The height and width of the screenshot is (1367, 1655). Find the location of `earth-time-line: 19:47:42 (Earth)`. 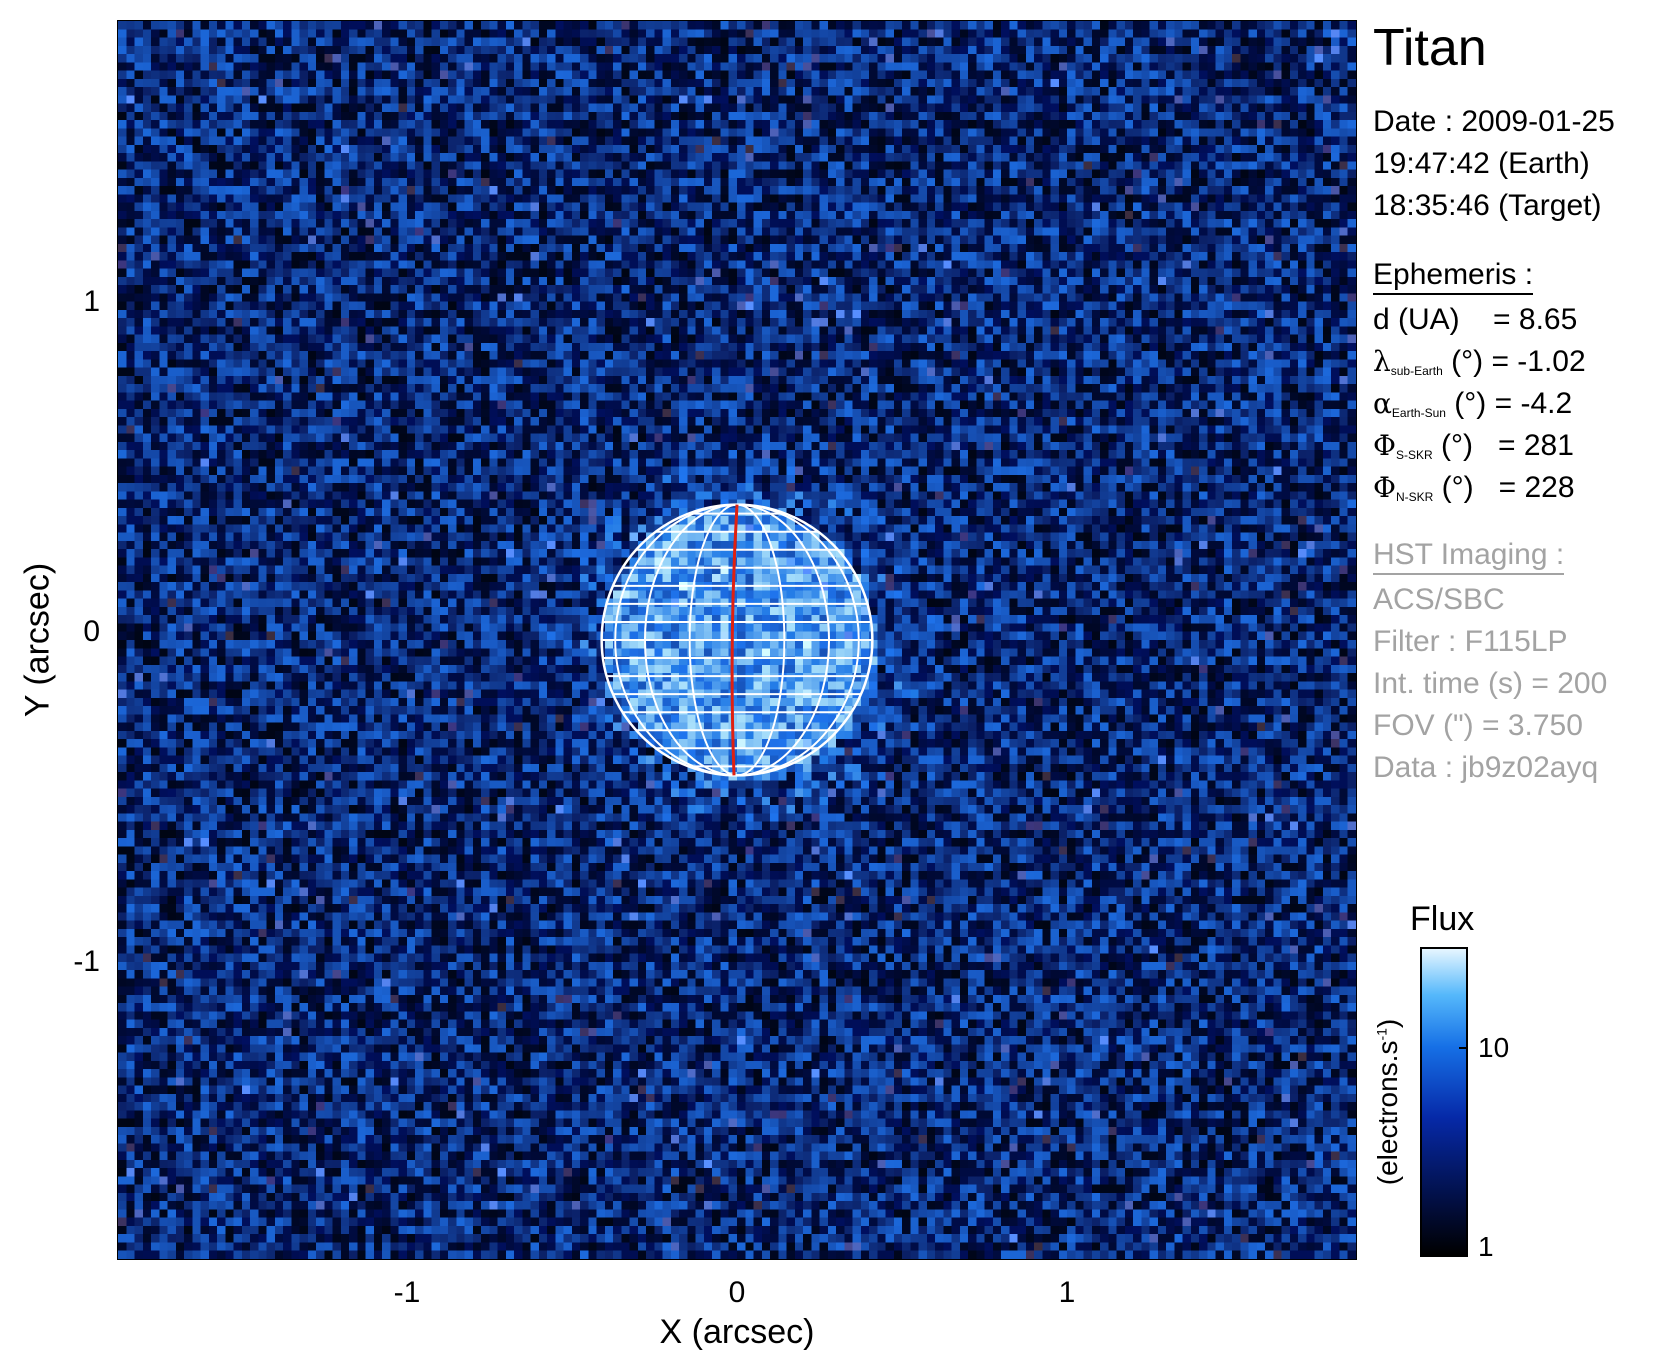

earth-time-line: 19:47:42 (Earth) is located at coordinates (1481, 163).